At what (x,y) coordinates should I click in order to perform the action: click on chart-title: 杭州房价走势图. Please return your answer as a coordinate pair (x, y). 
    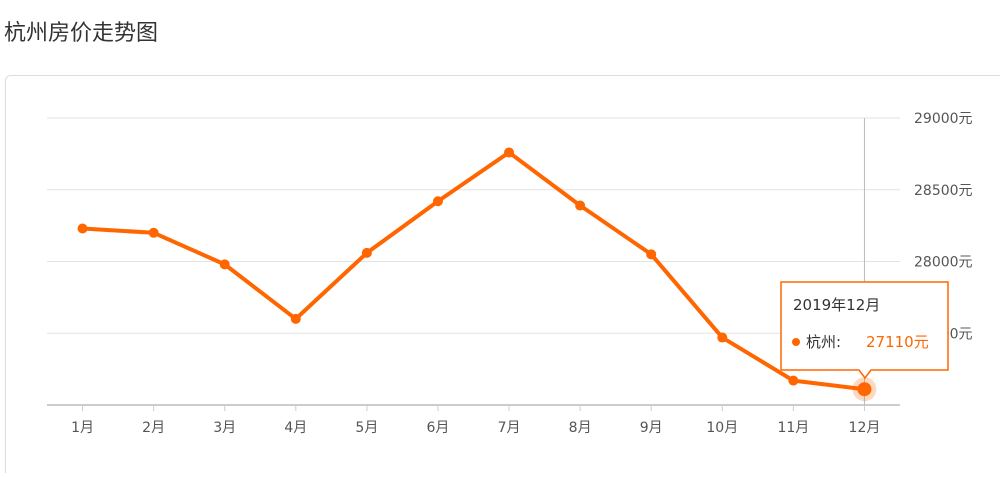
    Looking at the image, I should click on (81, 33).